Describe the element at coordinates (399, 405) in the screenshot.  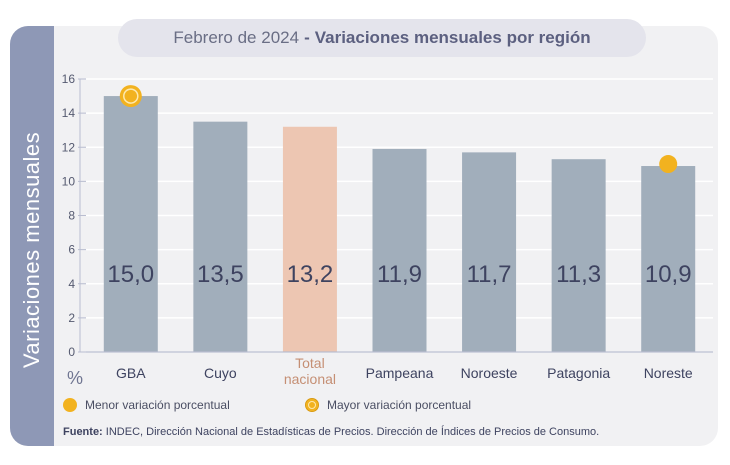
I see `legend-highest-label: Mayor variación porcentual` at that location.